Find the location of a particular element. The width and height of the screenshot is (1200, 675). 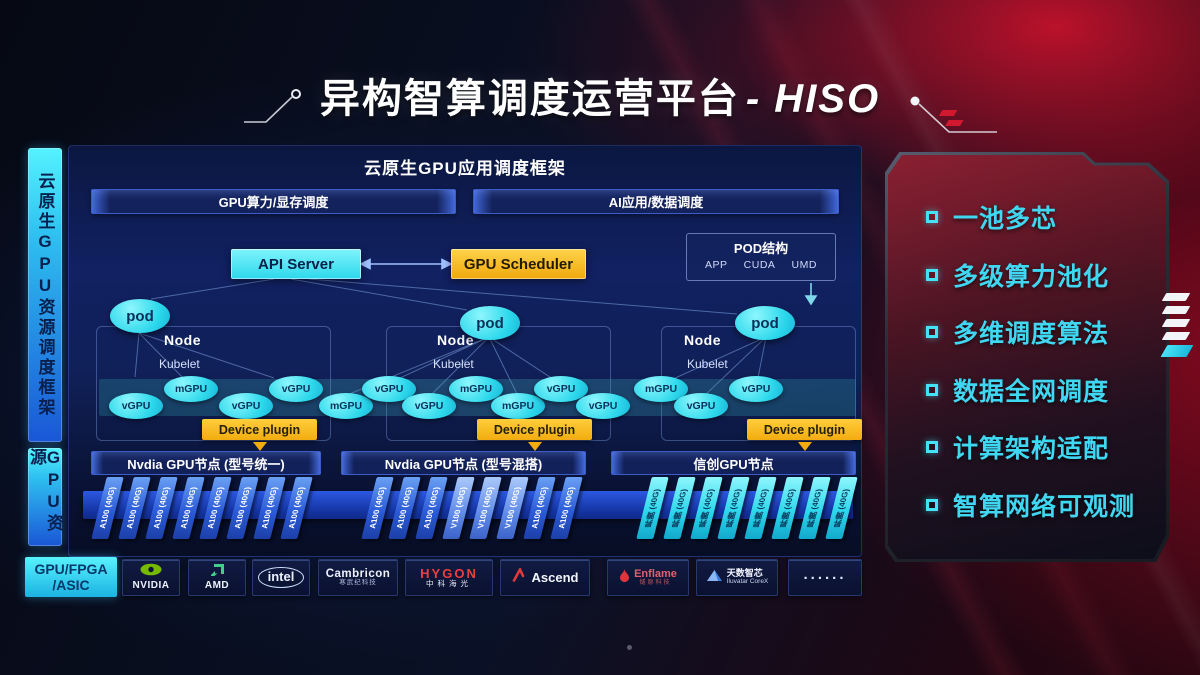

rail-top-label: 云原生GPU资源调度框架 is located at coordinates (45, 295).